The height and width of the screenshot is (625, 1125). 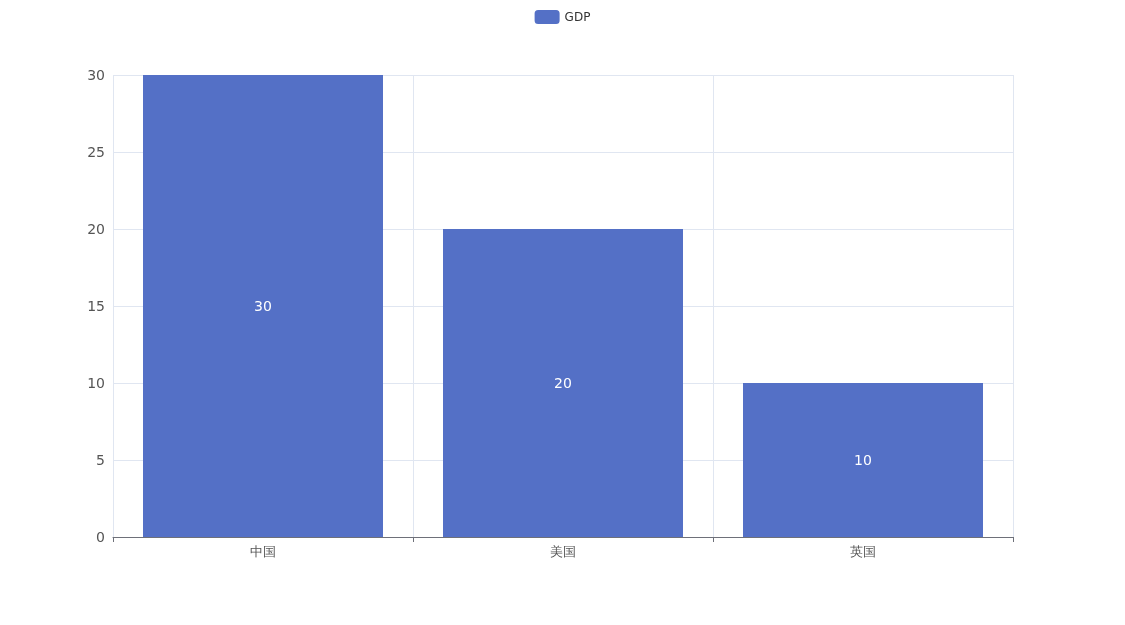 What do you see at coordinates (96, 383) in the screenshot?
I see `y-tick-label: 10` at bounding box center [96, 383].